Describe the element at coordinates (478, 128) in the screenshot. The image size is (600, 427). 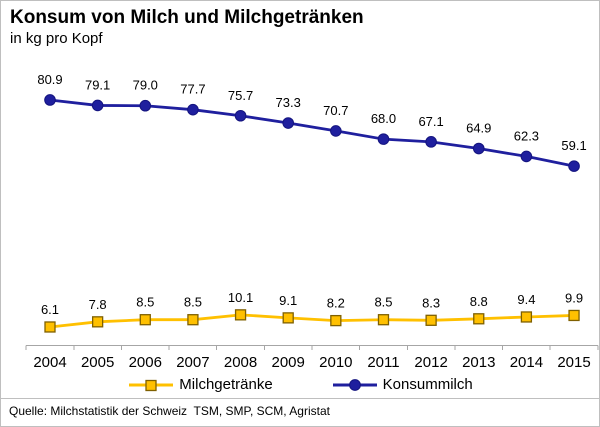
I see `data-label: 64.9` at that location.